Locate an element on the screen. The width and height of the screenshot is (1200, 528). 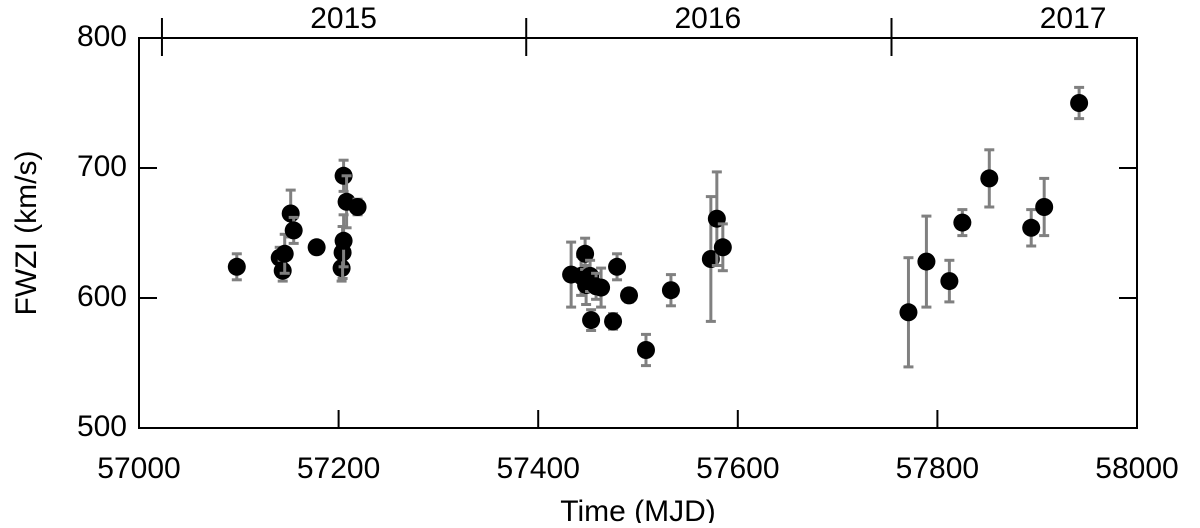
x-tick-label: 58000 is located at coordinates (1136, 468).